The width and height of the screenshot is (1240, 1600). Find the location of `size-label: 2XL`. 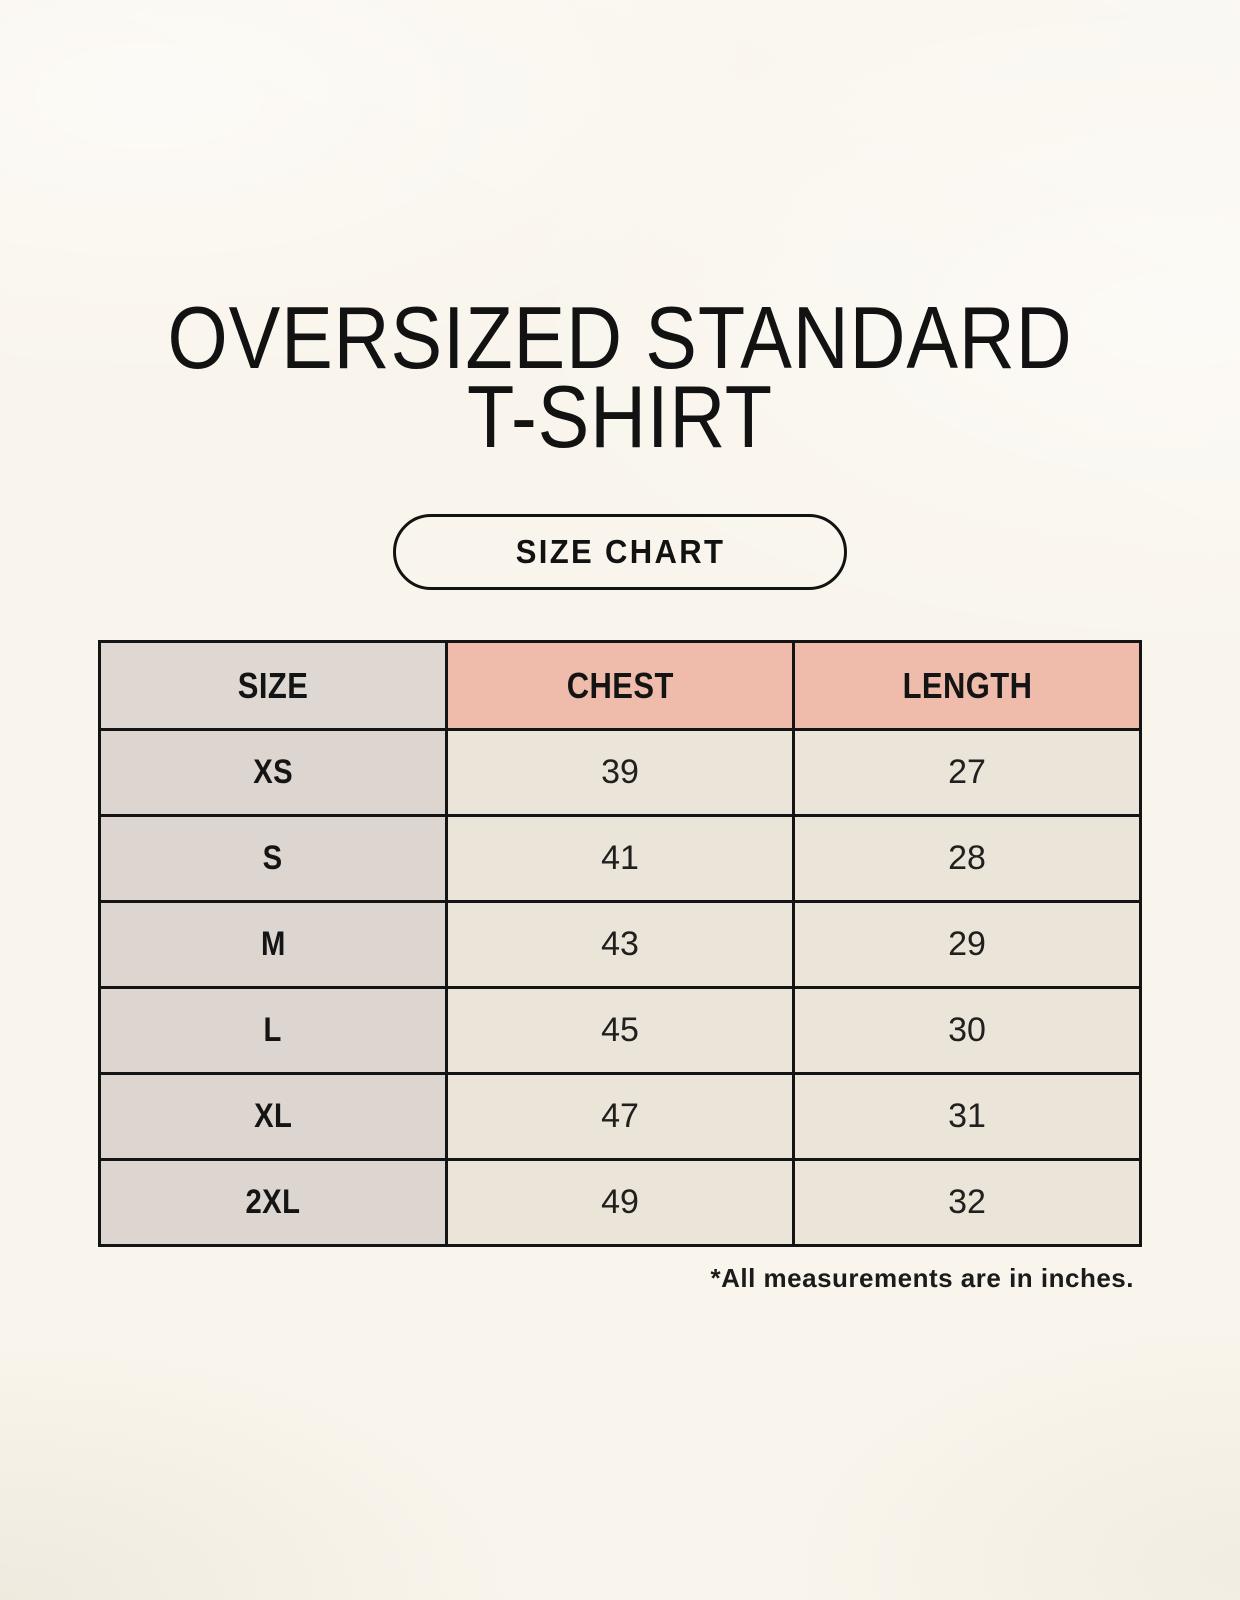

size-label: 2XL is located at coordinates (273, 1202).